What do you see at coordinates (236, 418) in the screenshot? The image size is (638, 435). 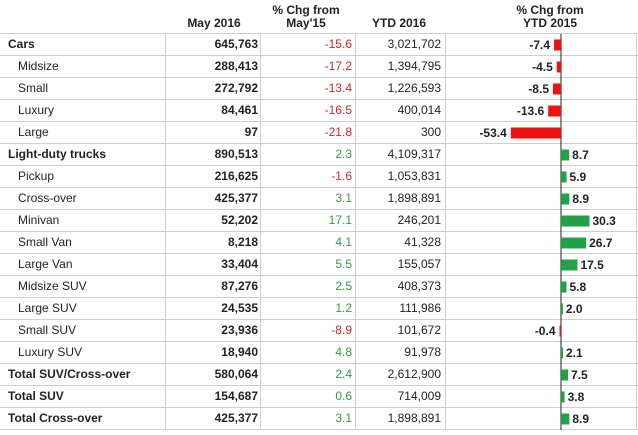 I see `may-2016-value: 425,377` at bounding box center [236, 418].